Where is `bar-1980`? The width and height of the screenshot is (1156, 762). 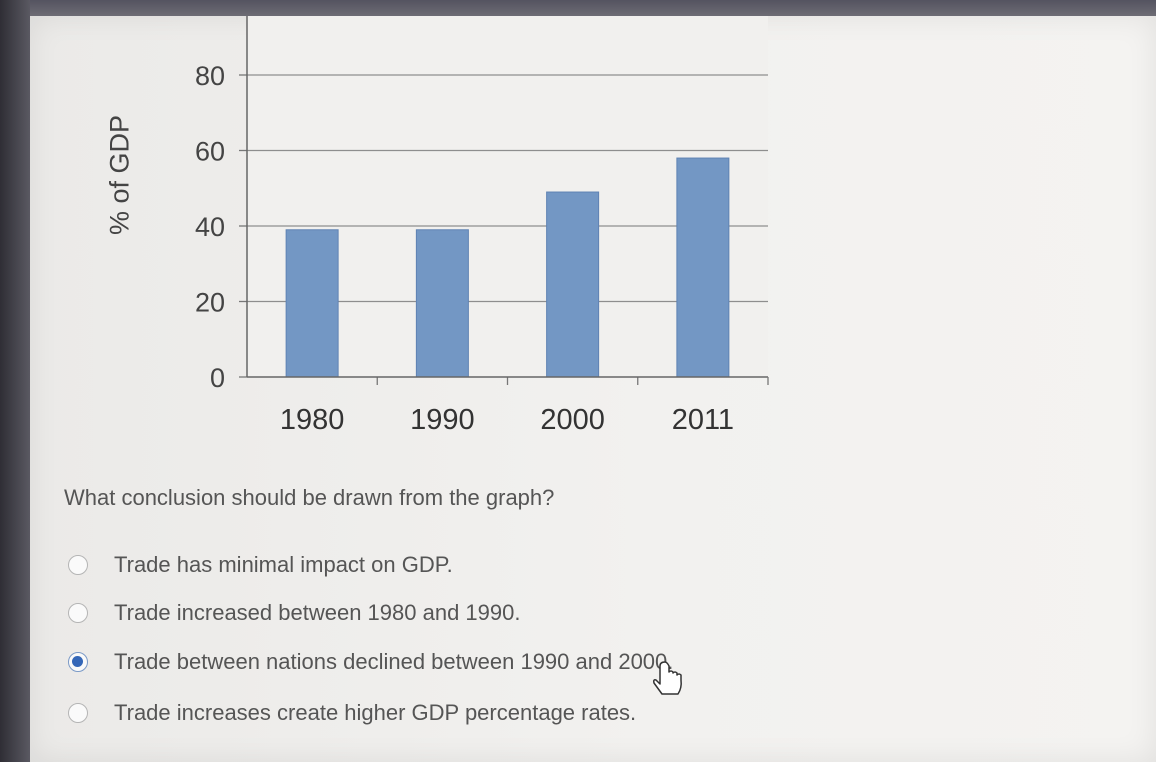
bar-1980 is located at coordinates (312, 303).